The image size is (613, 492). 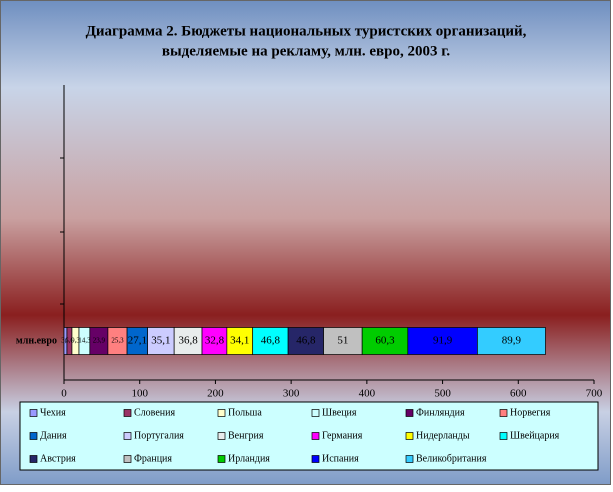 I want to click on data-label: 60,3, so click(x=385, y=341).